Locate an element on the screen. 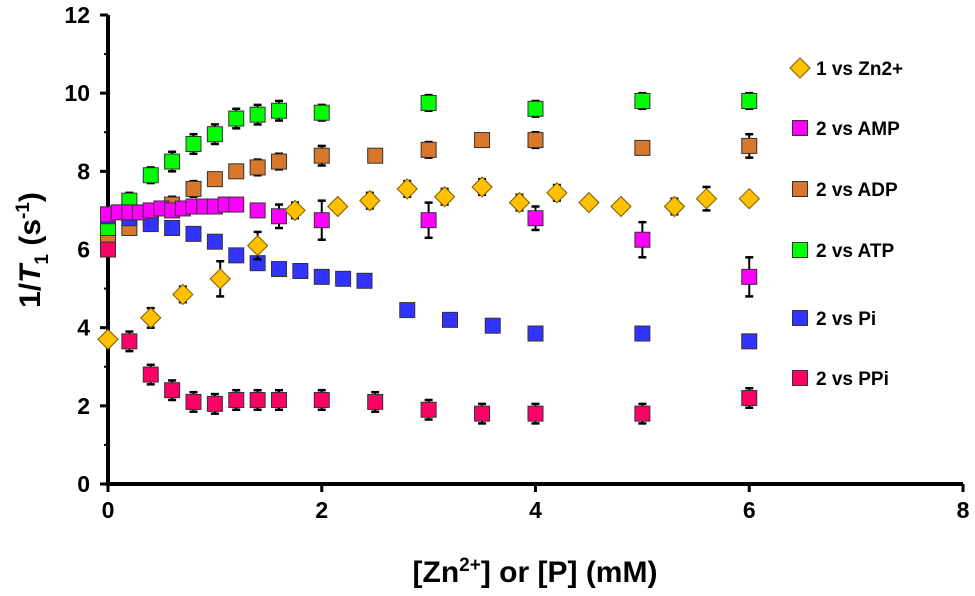 The image size is (975, 596). legend-label: 1 vs Zn2+ is located at coordinates (859, 69).